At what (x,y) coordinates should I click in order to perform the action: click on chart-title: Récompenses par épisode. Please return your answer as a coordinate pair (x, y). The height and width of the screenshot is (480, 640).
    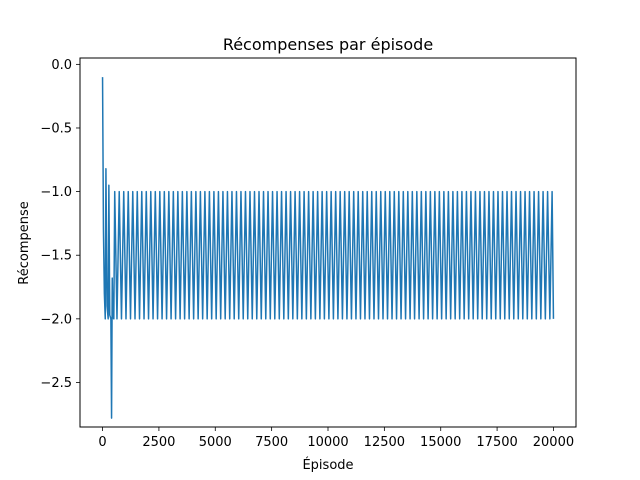
    Looking at the image, I should click on (328, 44).